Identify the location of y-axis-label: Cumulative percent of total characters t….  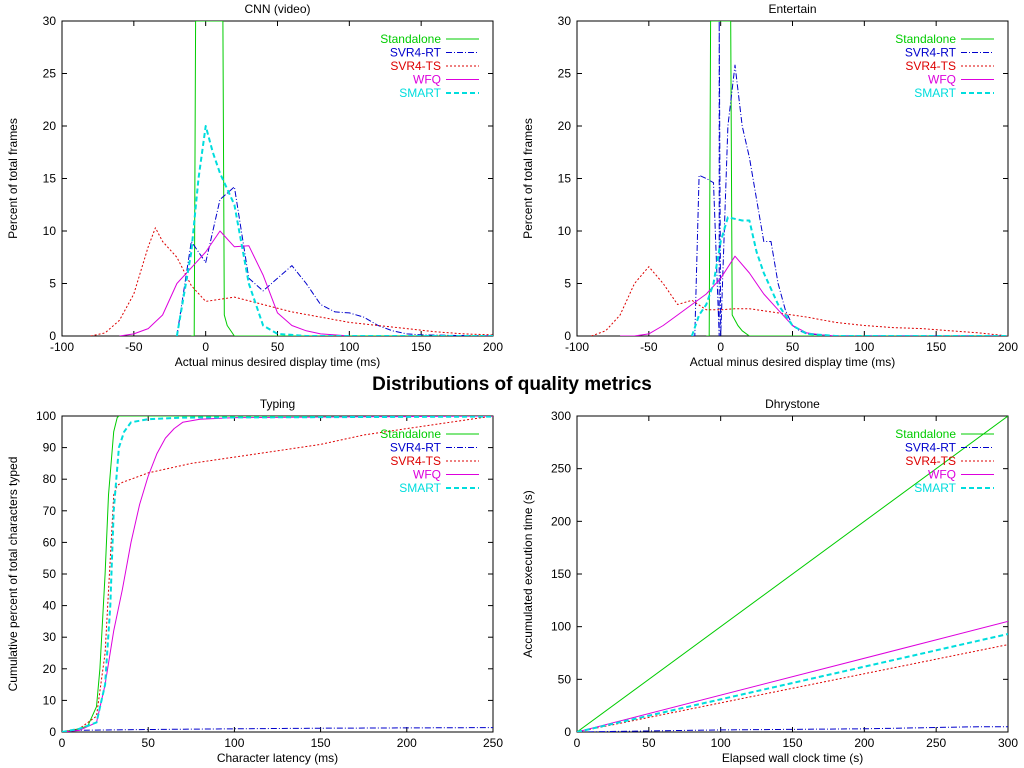
(13, 574).